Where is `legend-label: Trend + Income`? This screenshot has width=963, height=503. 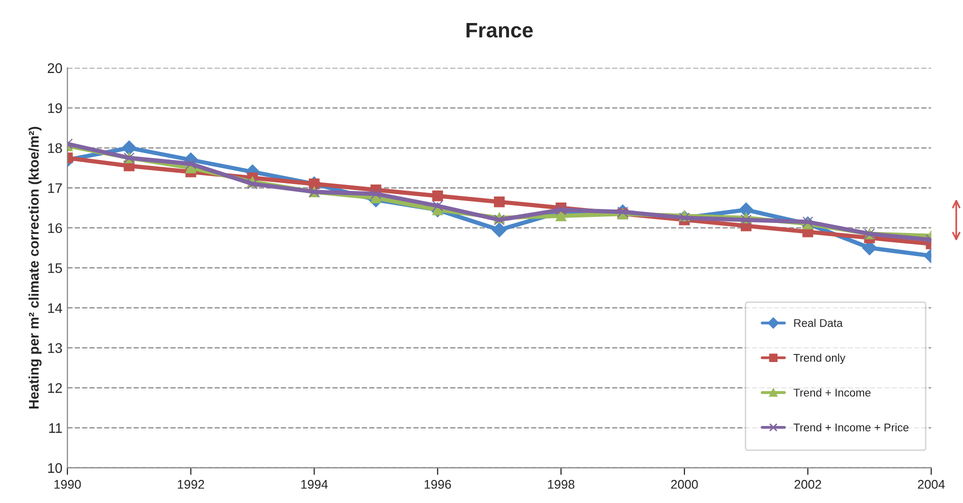
legend-label: Trend + Income is located at coordinates (832, 392).